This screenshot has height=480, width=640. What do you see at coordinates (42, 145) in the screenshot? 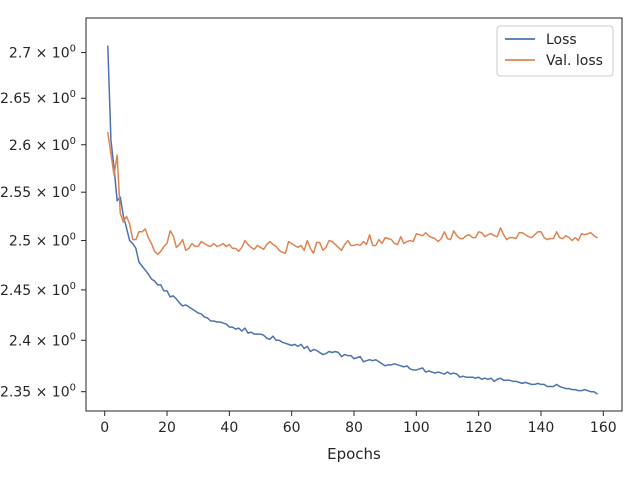
I see `y-tick-label: 2.6 × 100` at bounding box center [42, 145].